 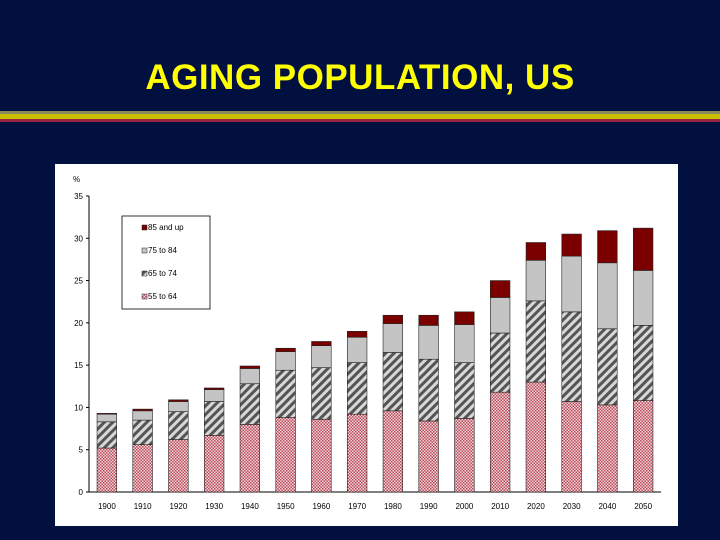 I want to click on x-tick-label: 2040, so click(x=607, y=506).